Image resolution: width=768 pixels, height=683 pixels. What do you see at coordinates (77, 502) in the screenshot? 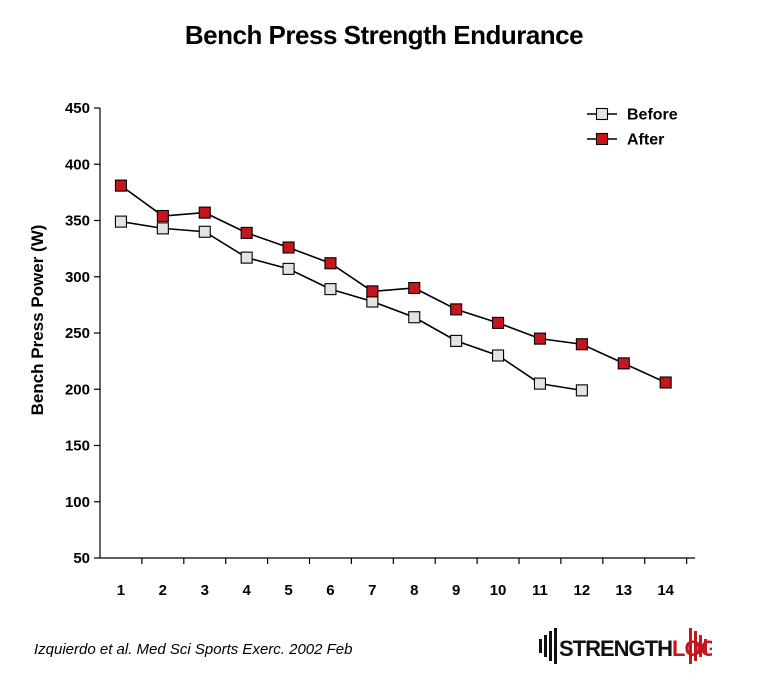
I see `y-tick-label: 100` at bounding box center [77, 502].